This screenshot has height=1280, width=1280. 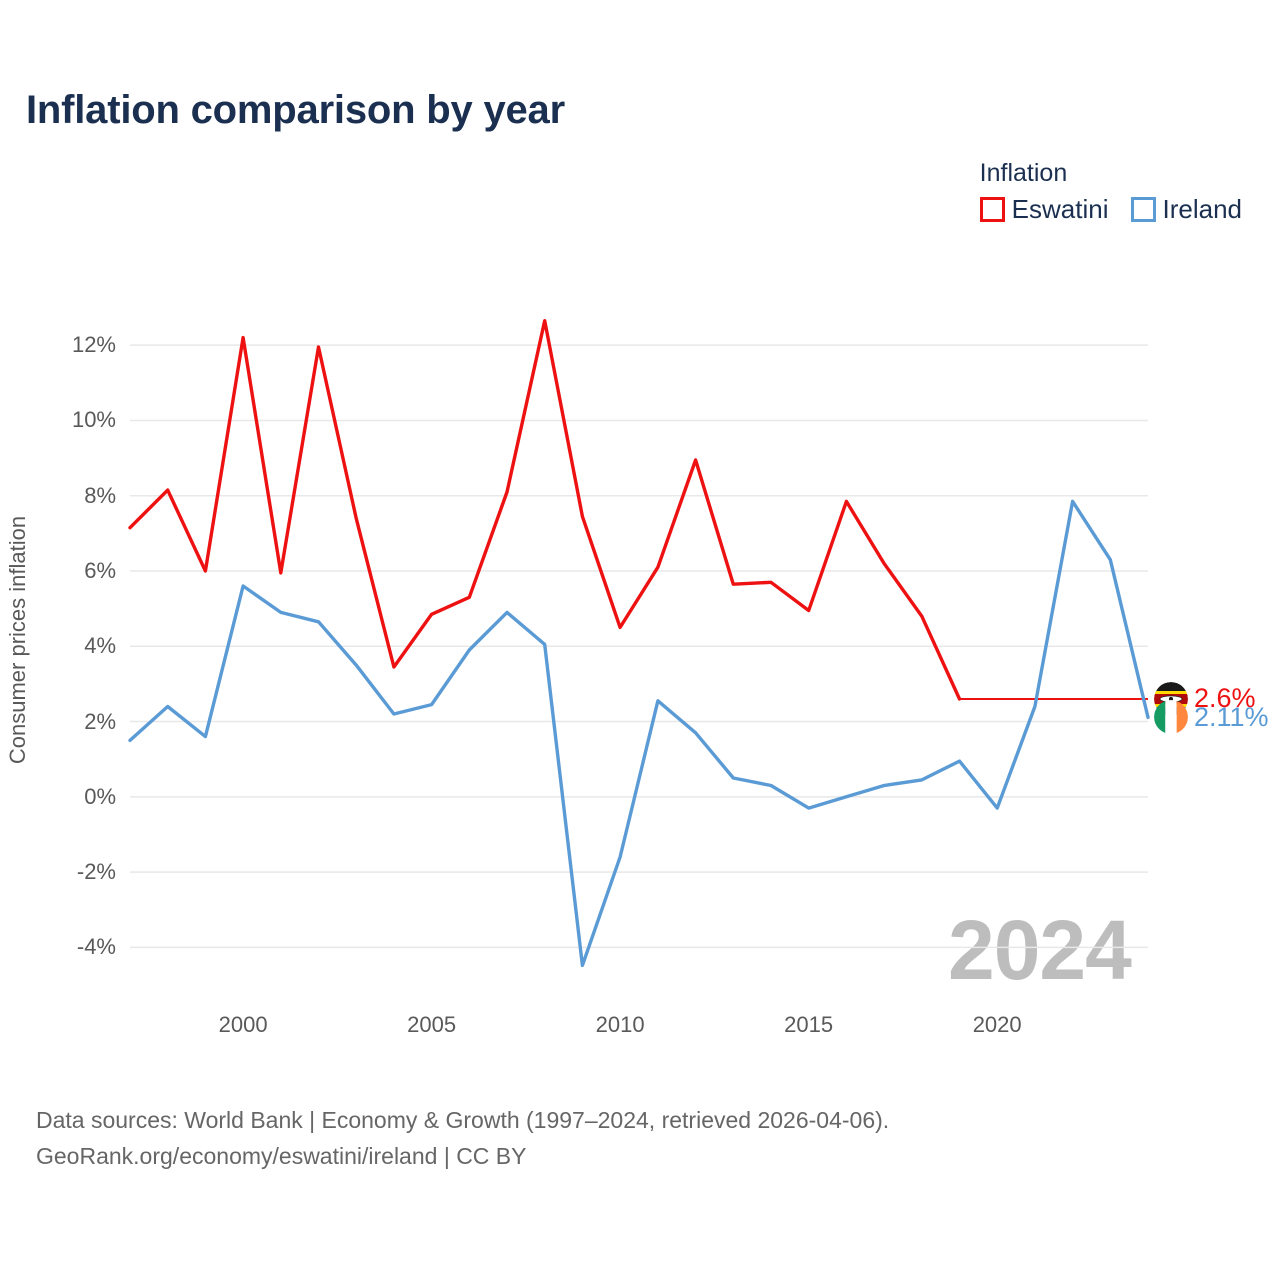 What do you see at coordinates (93, 420) in the screenshot?
I see `y-tick-label: 10%` at bounding box center [93, 420].